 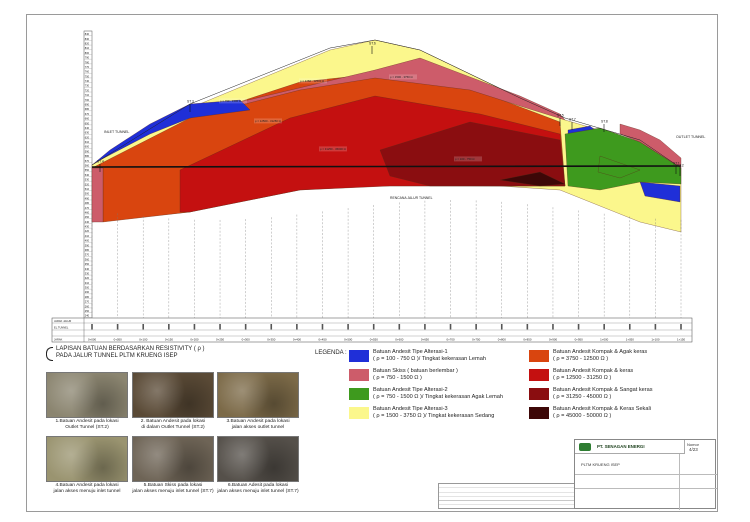 I want to click on elevation-label: 350, so click(x=87, y=264).